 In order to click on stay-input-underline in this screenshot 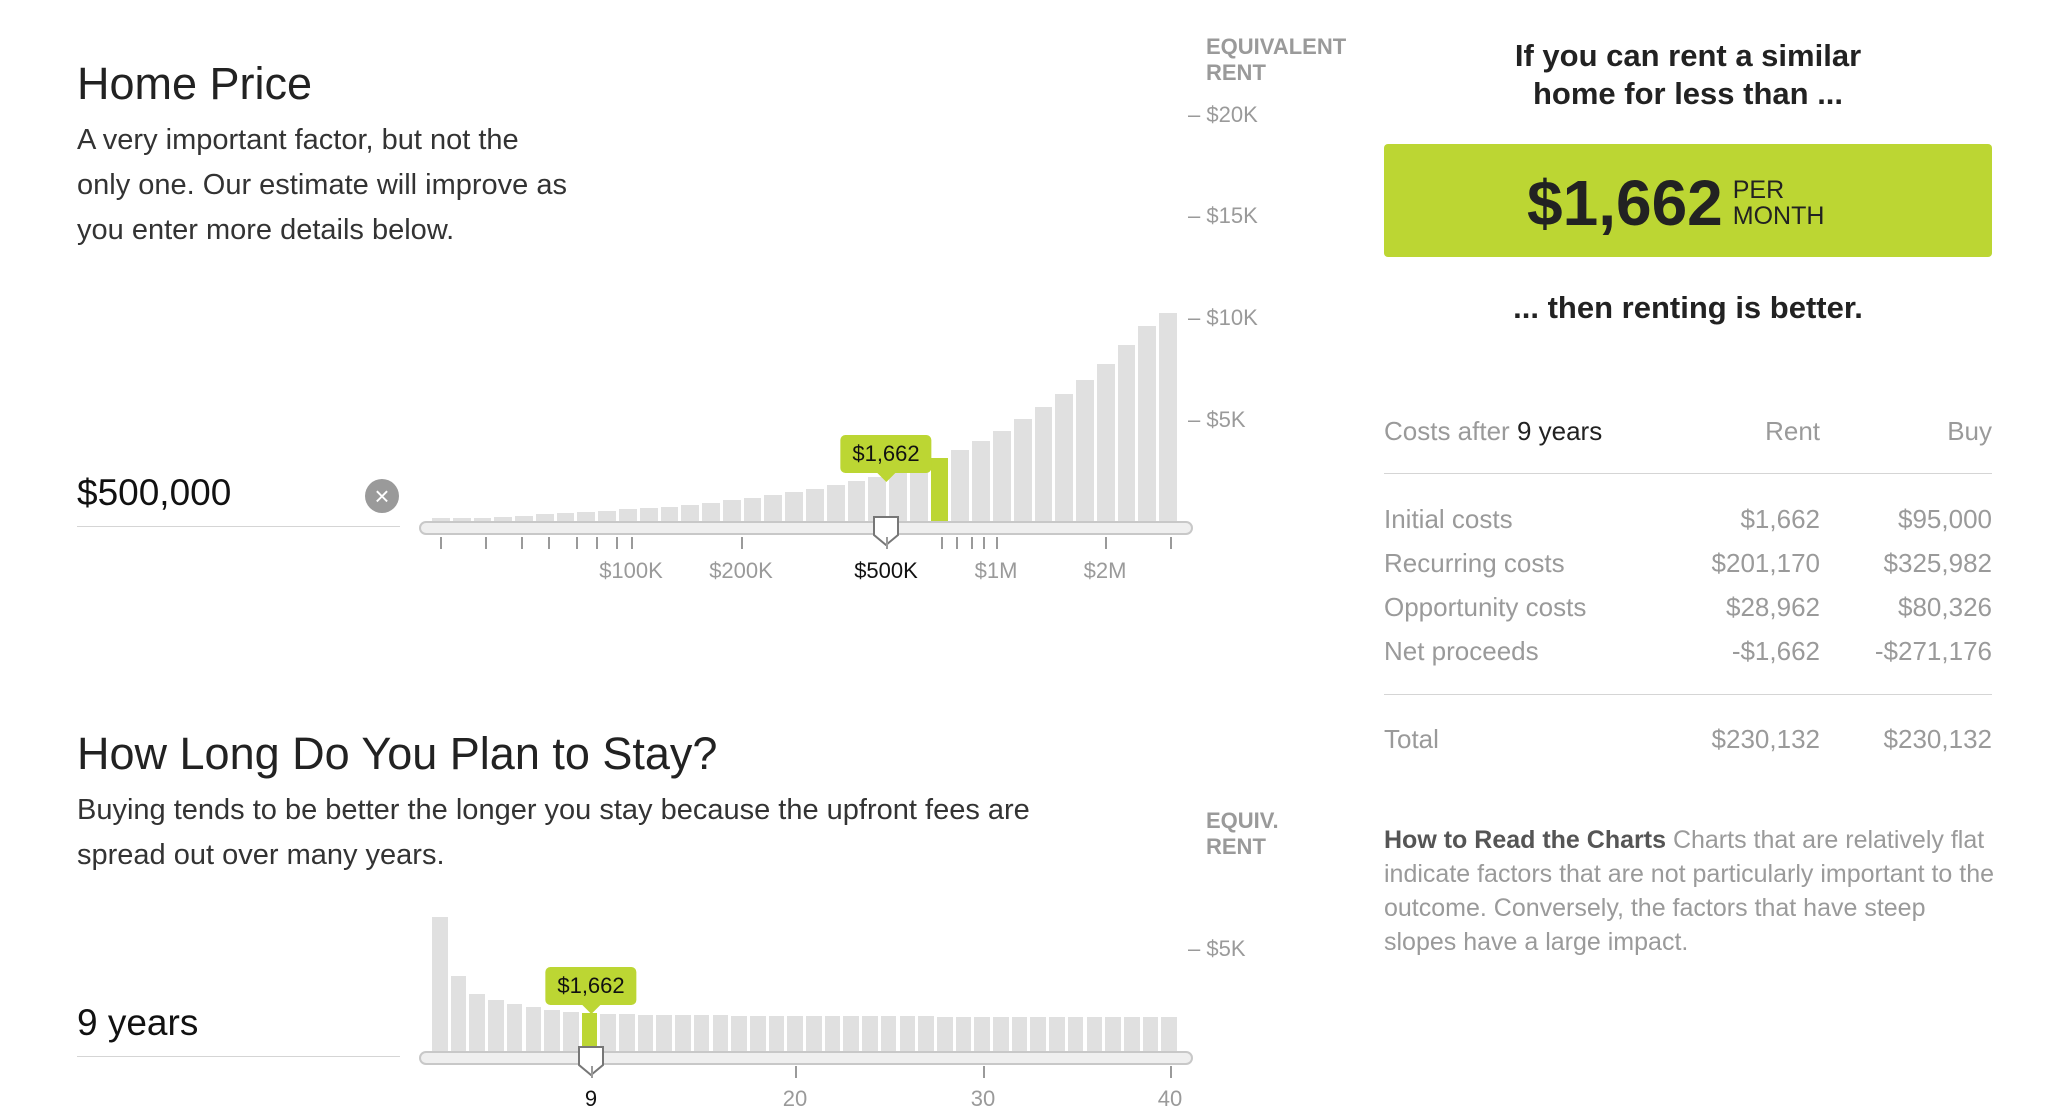, I will do `click(238, 1056)`.